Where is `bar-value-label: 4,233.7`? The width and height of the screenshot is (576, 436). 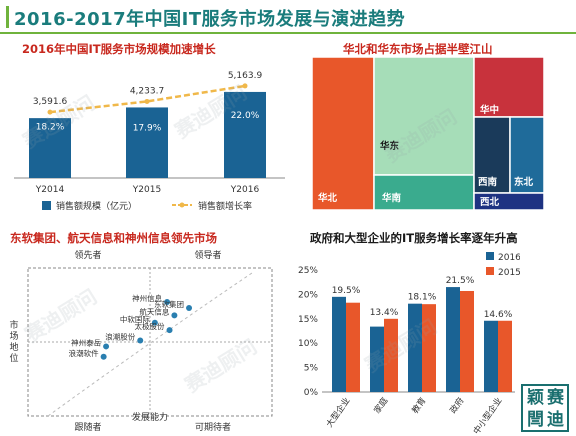 bar-value-label: 4,233.7 is located at coordinates (147, 91).